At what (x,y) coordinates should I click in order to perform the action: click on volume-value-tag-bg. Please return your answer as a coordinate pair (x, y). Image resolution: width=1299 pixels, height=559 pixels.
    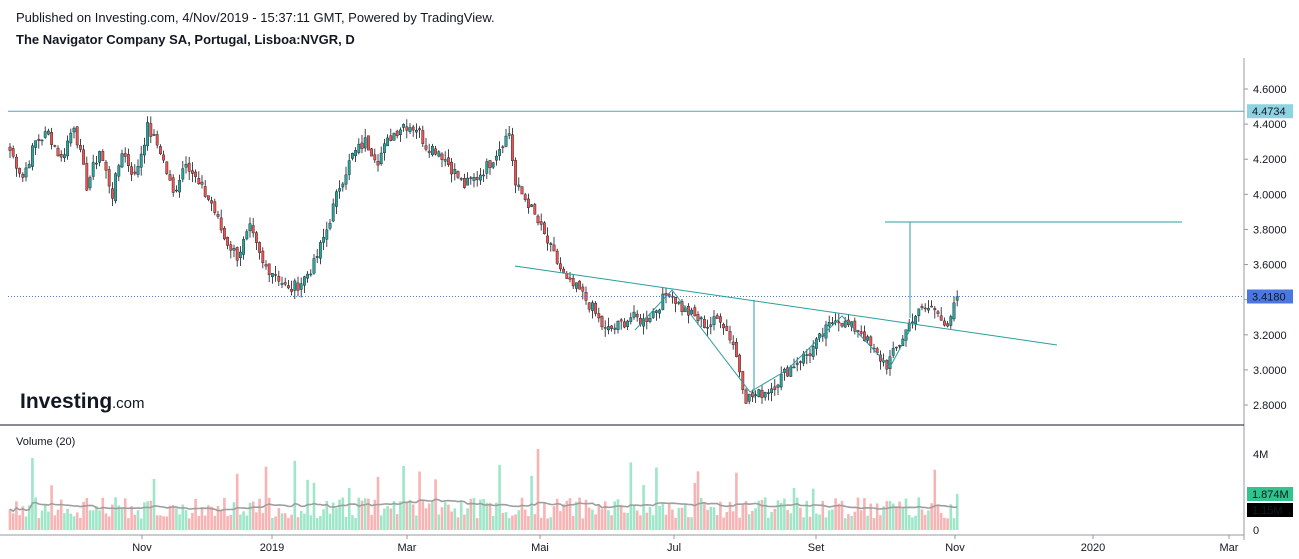
    Looking at the image, I should click on (1270, 494).